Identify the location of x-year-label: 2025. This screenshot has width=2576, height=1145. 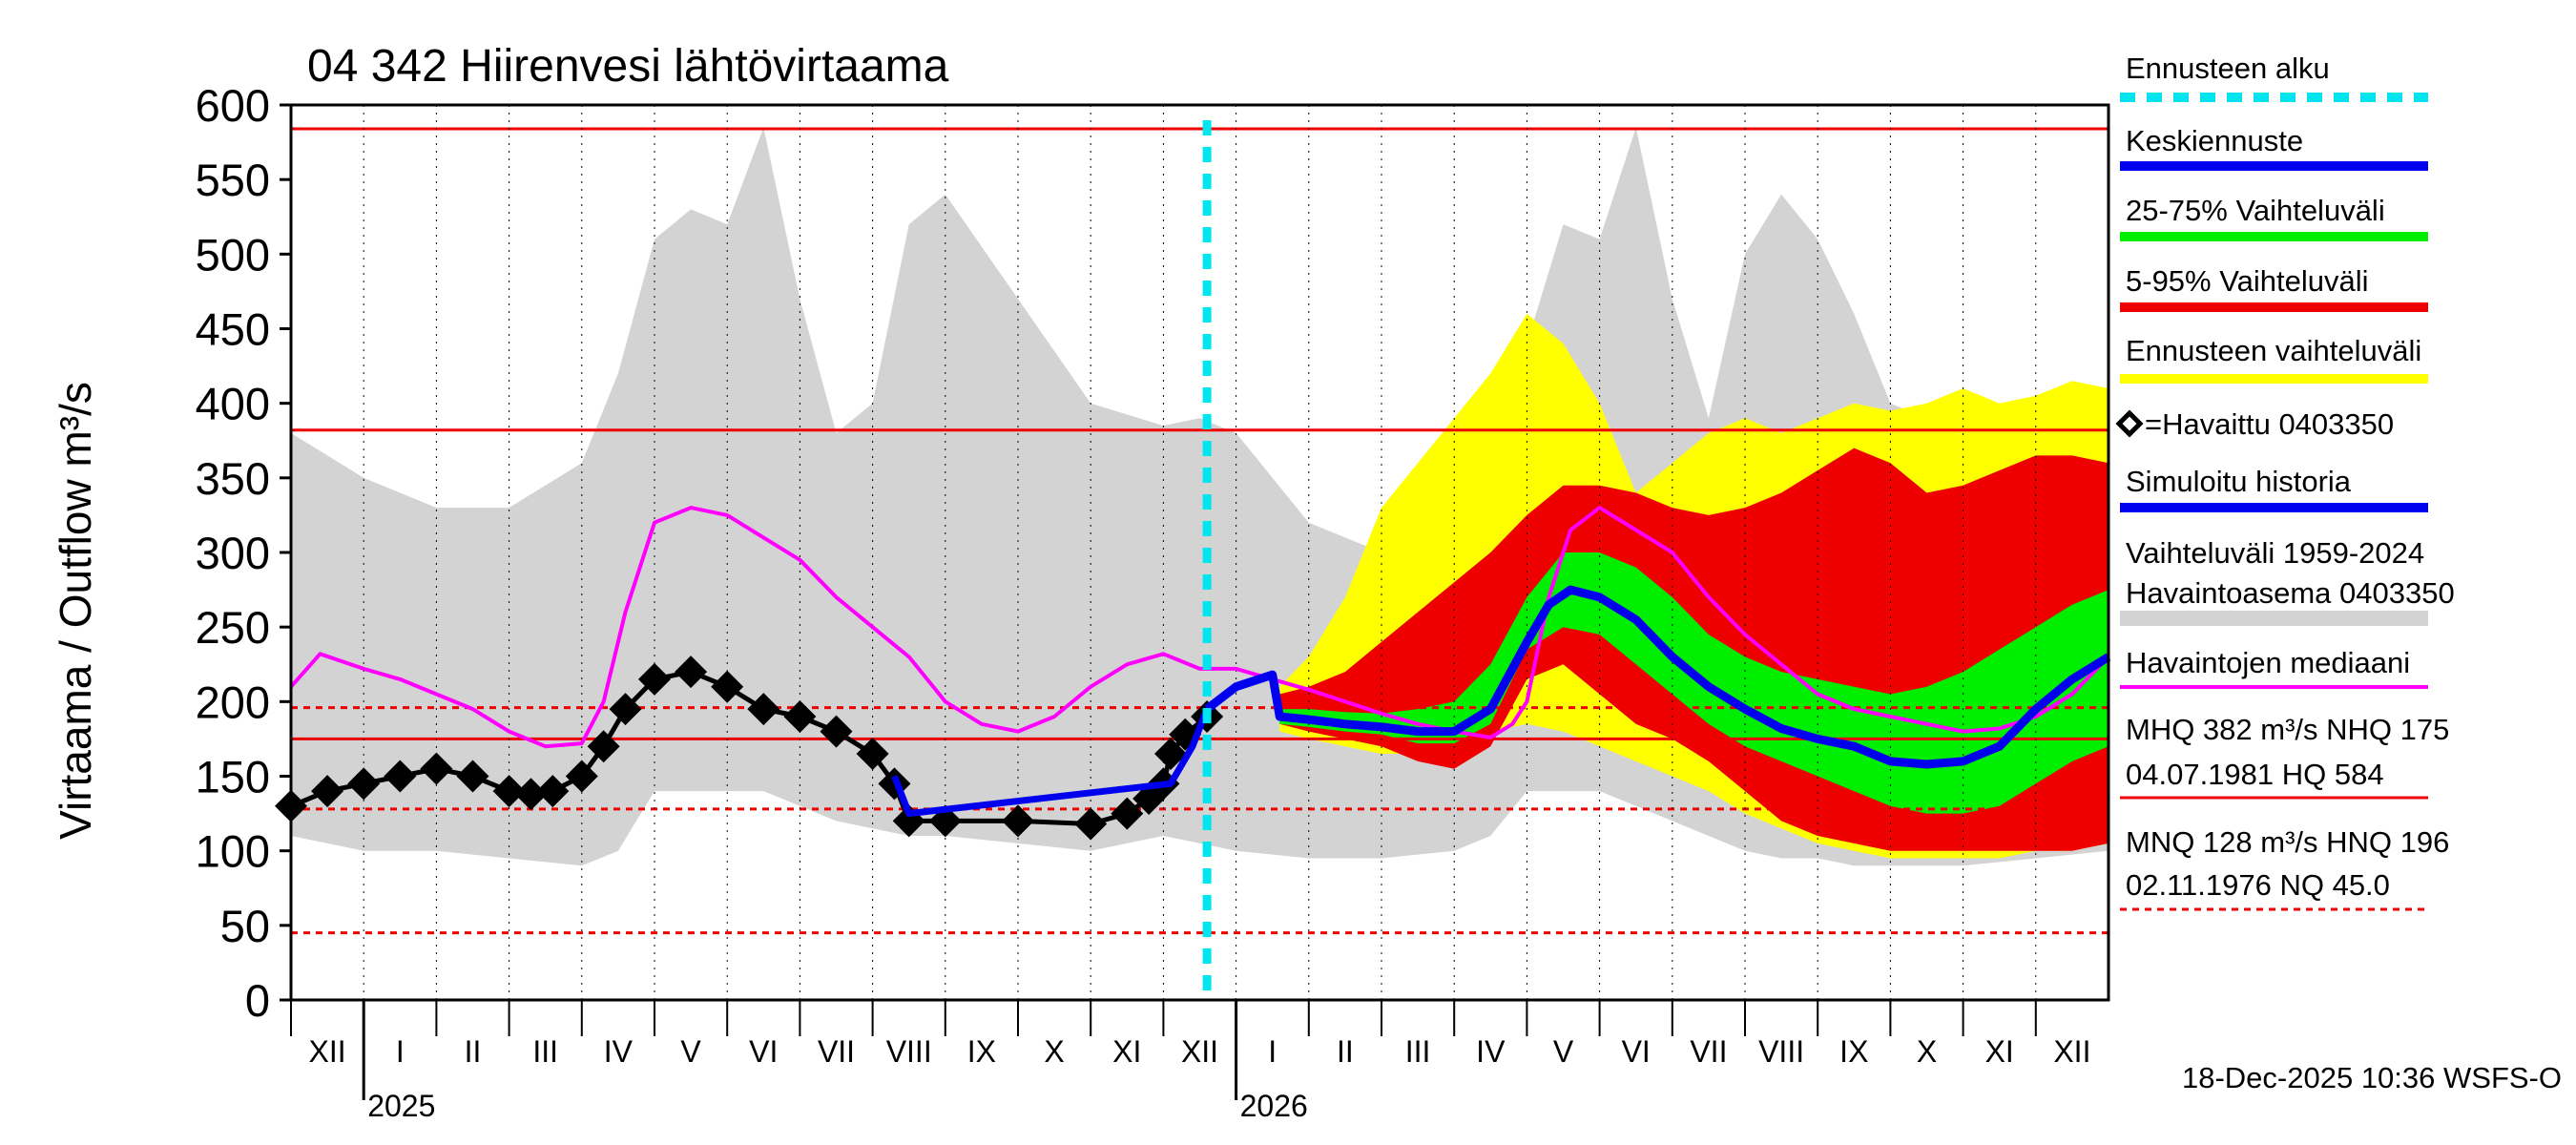
(401, 1106).